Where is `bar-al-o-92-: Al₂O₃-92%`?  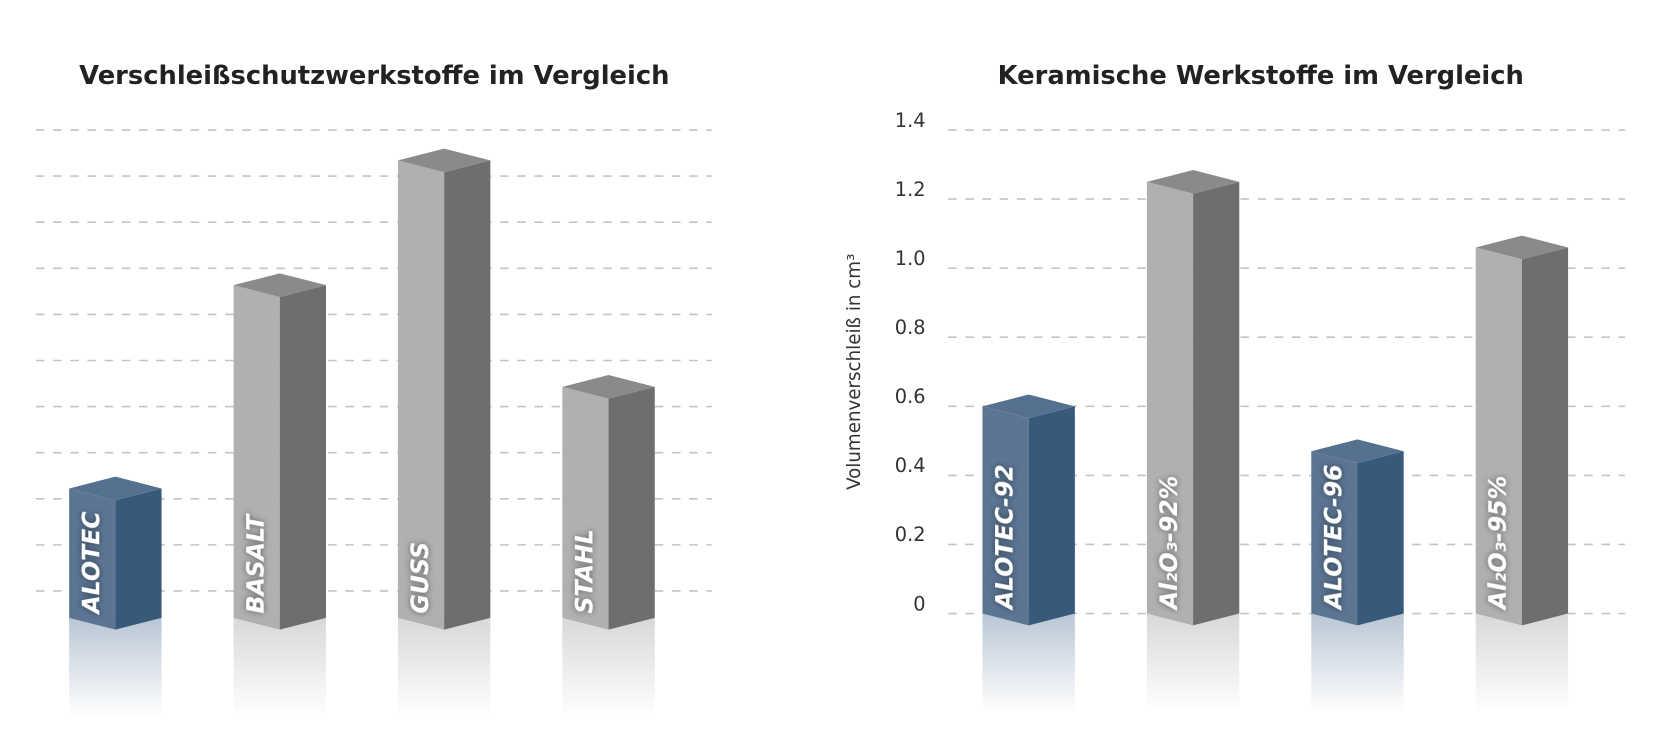
bar-al-o-92-: Al₂O₃-92% is located at coordinates (1193, 441).